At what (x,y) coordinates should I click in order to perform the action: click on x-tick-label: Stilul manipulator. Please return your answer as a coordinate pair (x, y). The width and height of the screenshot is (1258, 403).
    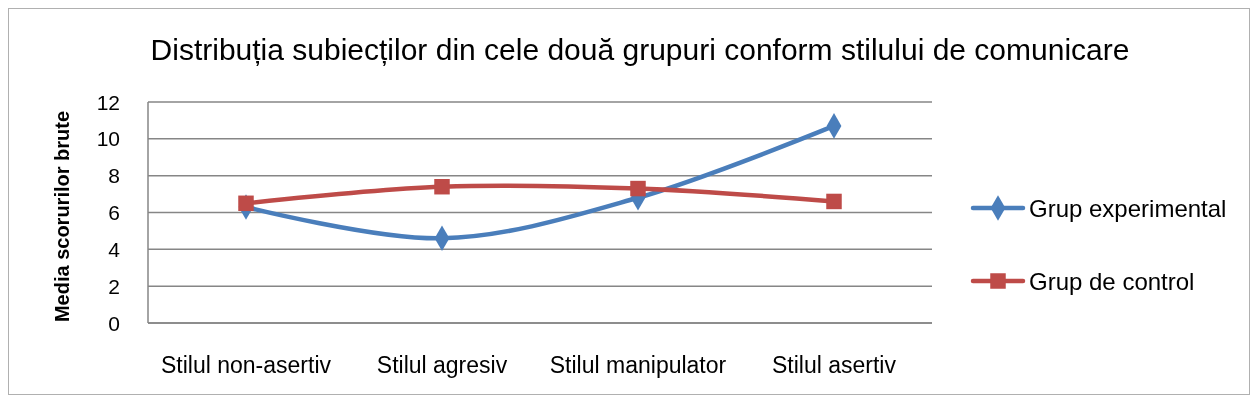
    Looking at the image, I should click on (638, 365).